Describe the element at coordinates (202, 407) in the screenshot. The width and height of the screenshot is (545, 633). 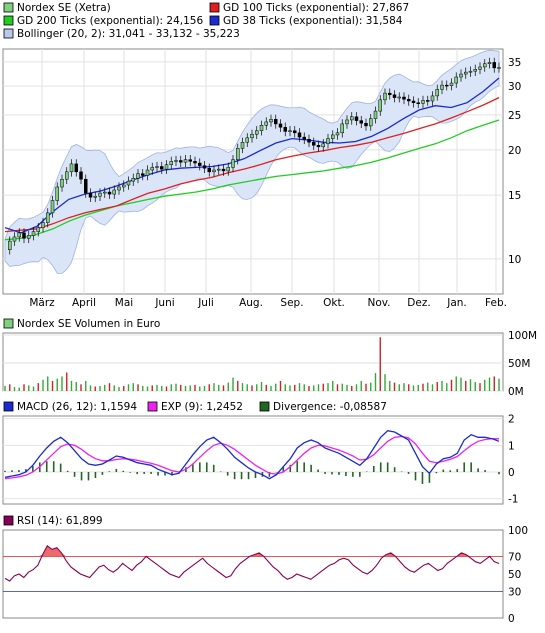
I see `legend-exp-label: EXP (9): 1,2452` at that location.